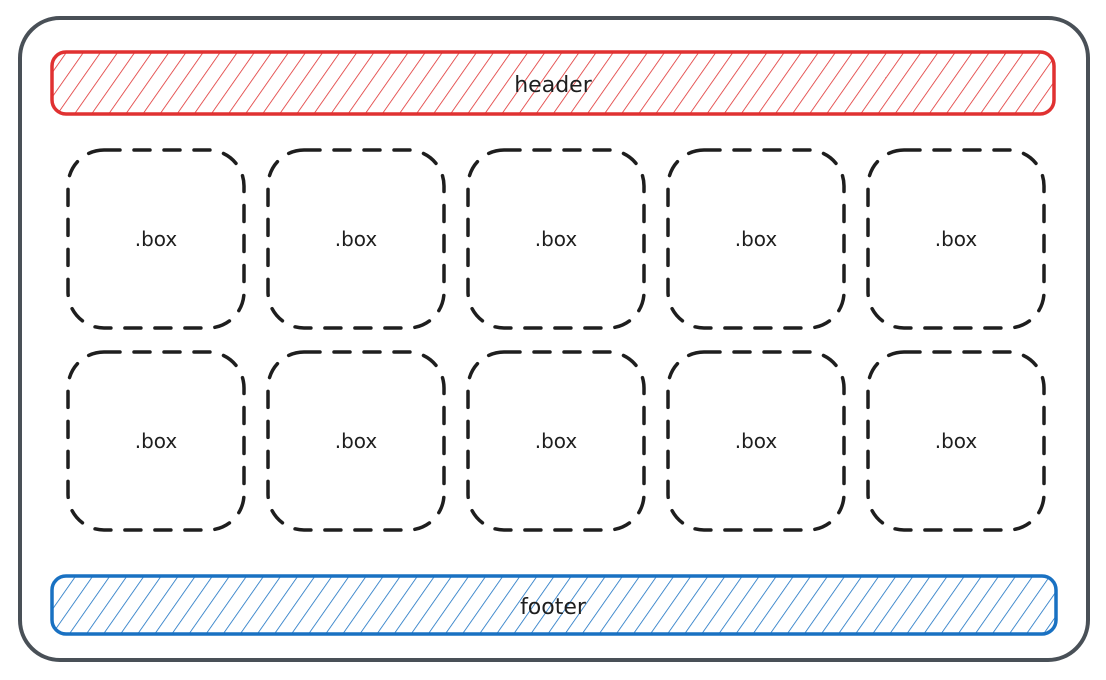 This screenshot has height=680, width=1106. I want to click on box-6: .box, so click(156, 441).